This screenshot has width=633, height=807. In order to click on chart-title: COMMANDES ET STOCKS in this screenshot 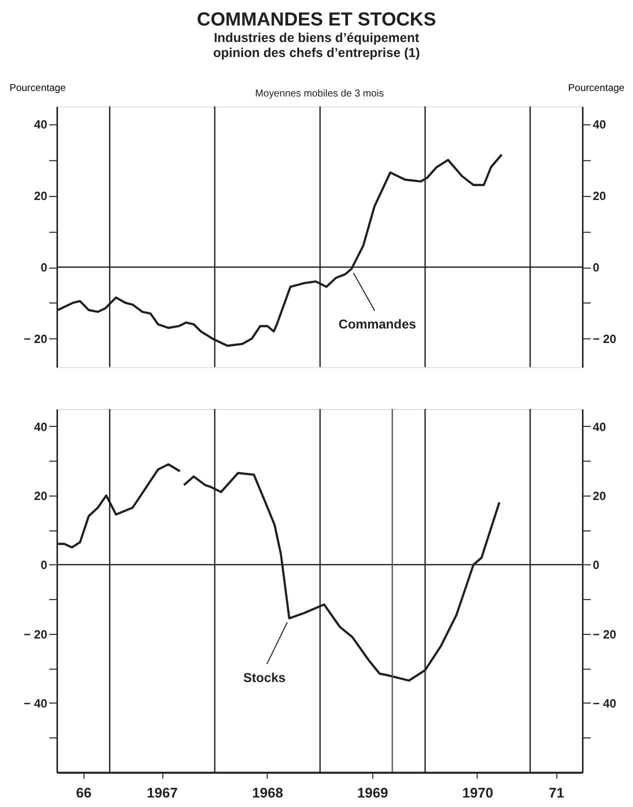, I will do `click(316, 19)`.